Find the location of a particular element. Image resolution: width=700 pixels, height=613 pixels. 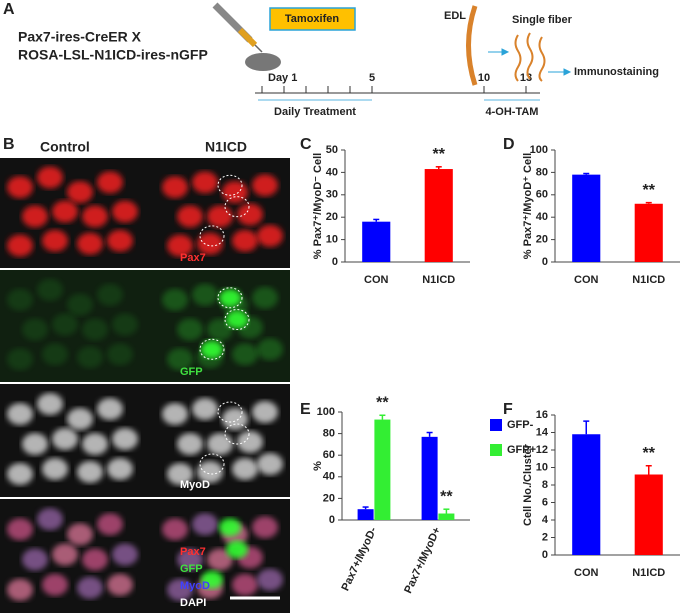

y-tick-label: 0 is located at coordinates (332, 520).